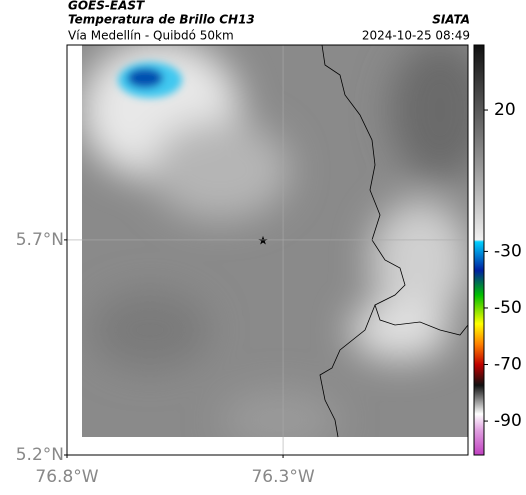  Describe the element at coordinates (263, 241) in the screenshot. I see `location-marker: ★` at that location.